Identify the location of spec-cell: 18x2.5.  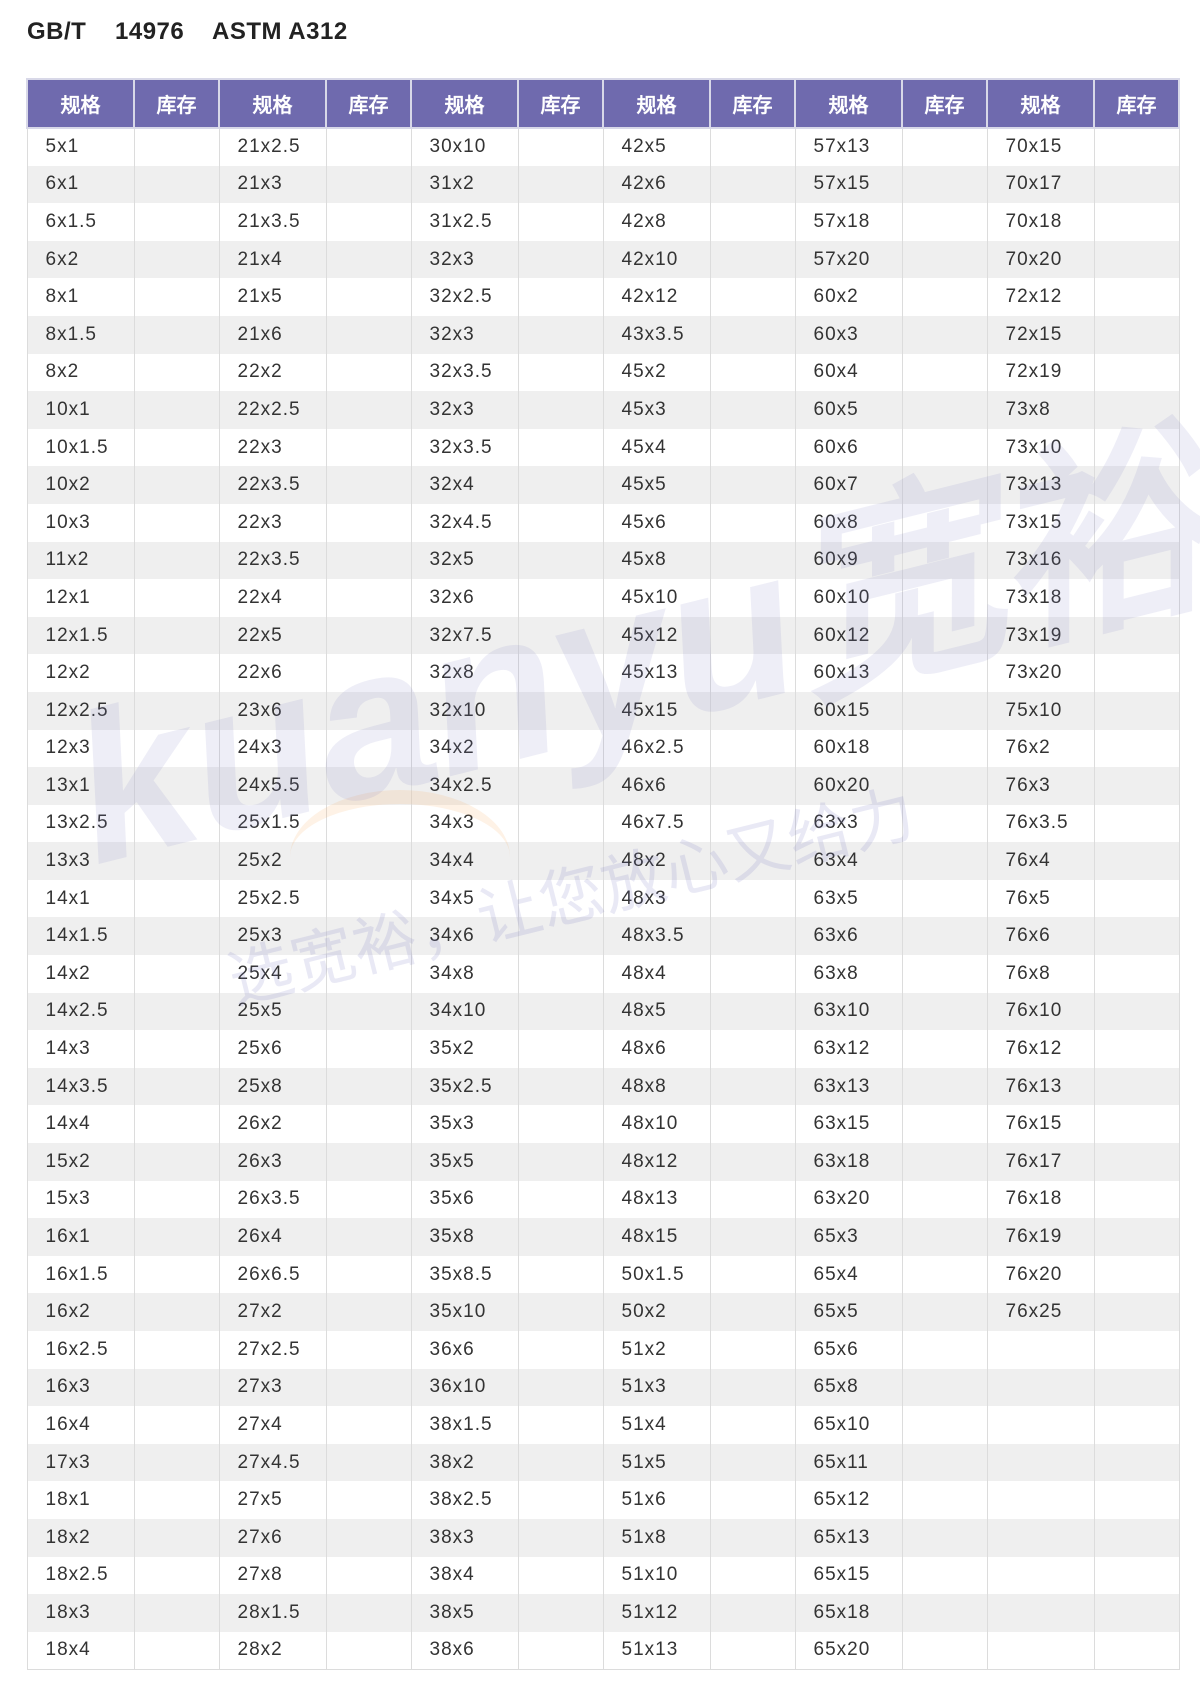
(80, 1575).